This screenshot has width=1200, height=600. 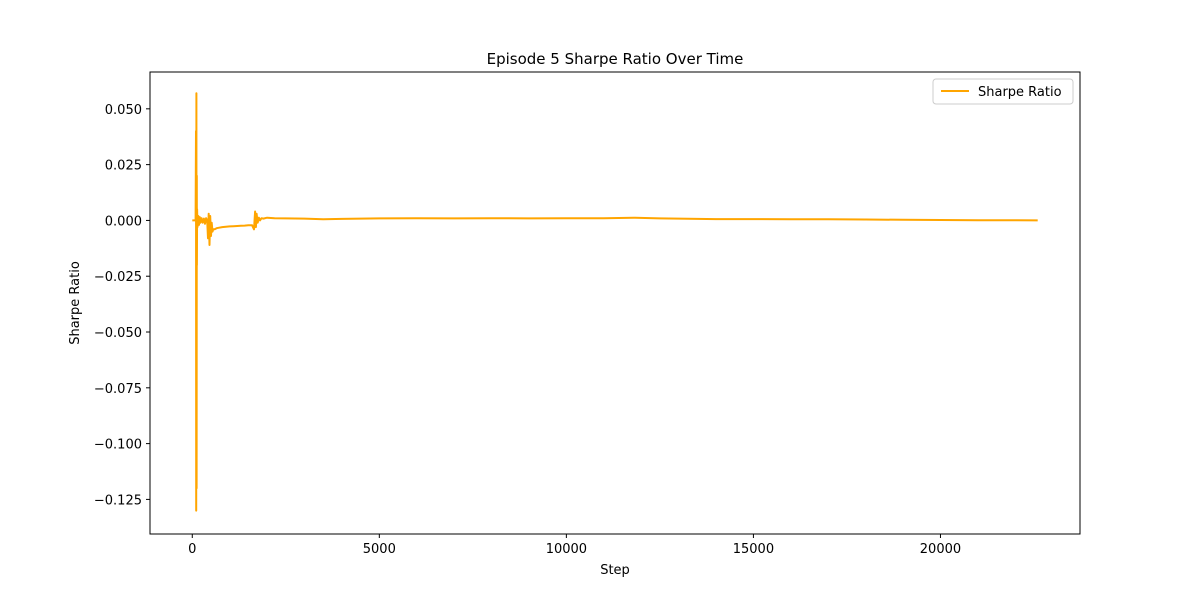 What do you see at coordinates (615, 570) in the screenshot?
I see `x-axis-title: Step` at bounding box center [615, 570].